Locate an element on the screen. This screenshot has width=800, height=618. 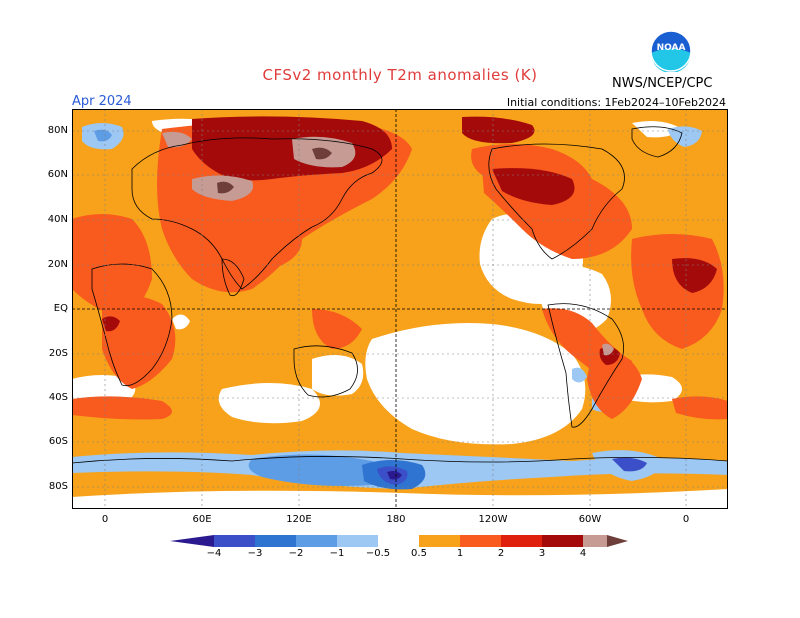
colorbar-label-4: 4 is located at coordinates (583, 553).